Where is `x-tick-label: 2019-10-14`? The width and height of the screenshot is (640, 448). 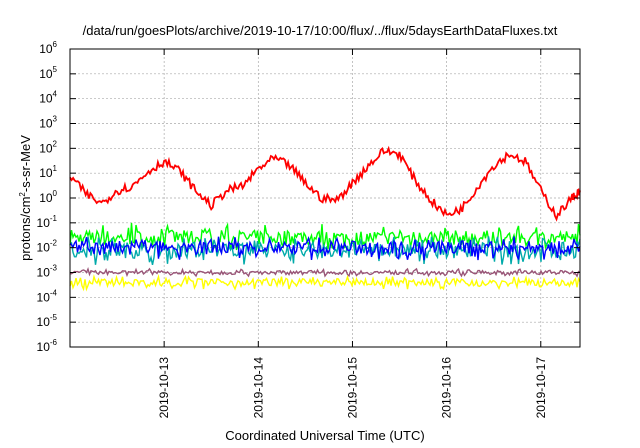
x-tick-label: 2019-10-14 is located at coordinates (258, 388).